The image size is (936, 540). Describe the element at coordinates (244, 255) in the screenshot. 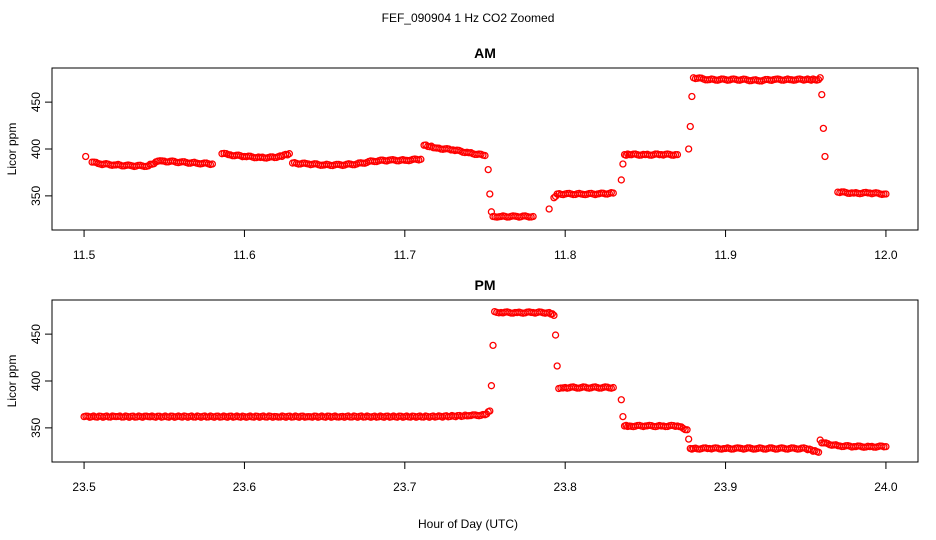

I see `x-tick-label: 11.6` at that location.